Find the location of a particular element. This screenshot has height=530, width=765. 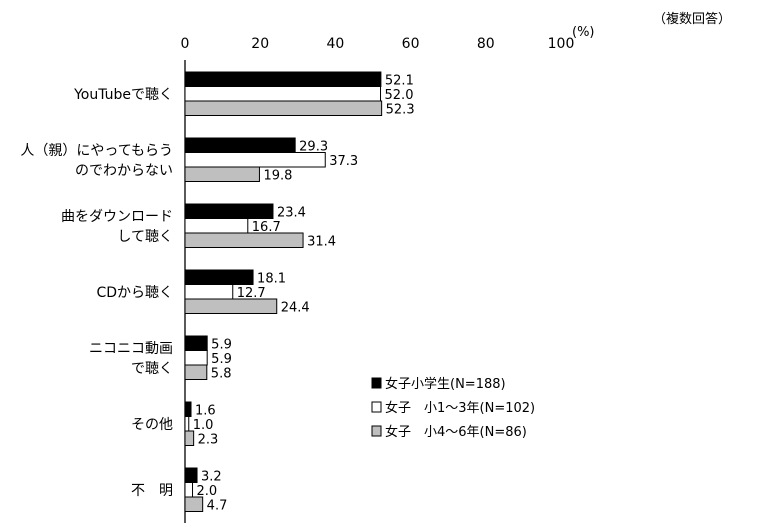

tick-label: 20 is located at coordinates (260, 44).